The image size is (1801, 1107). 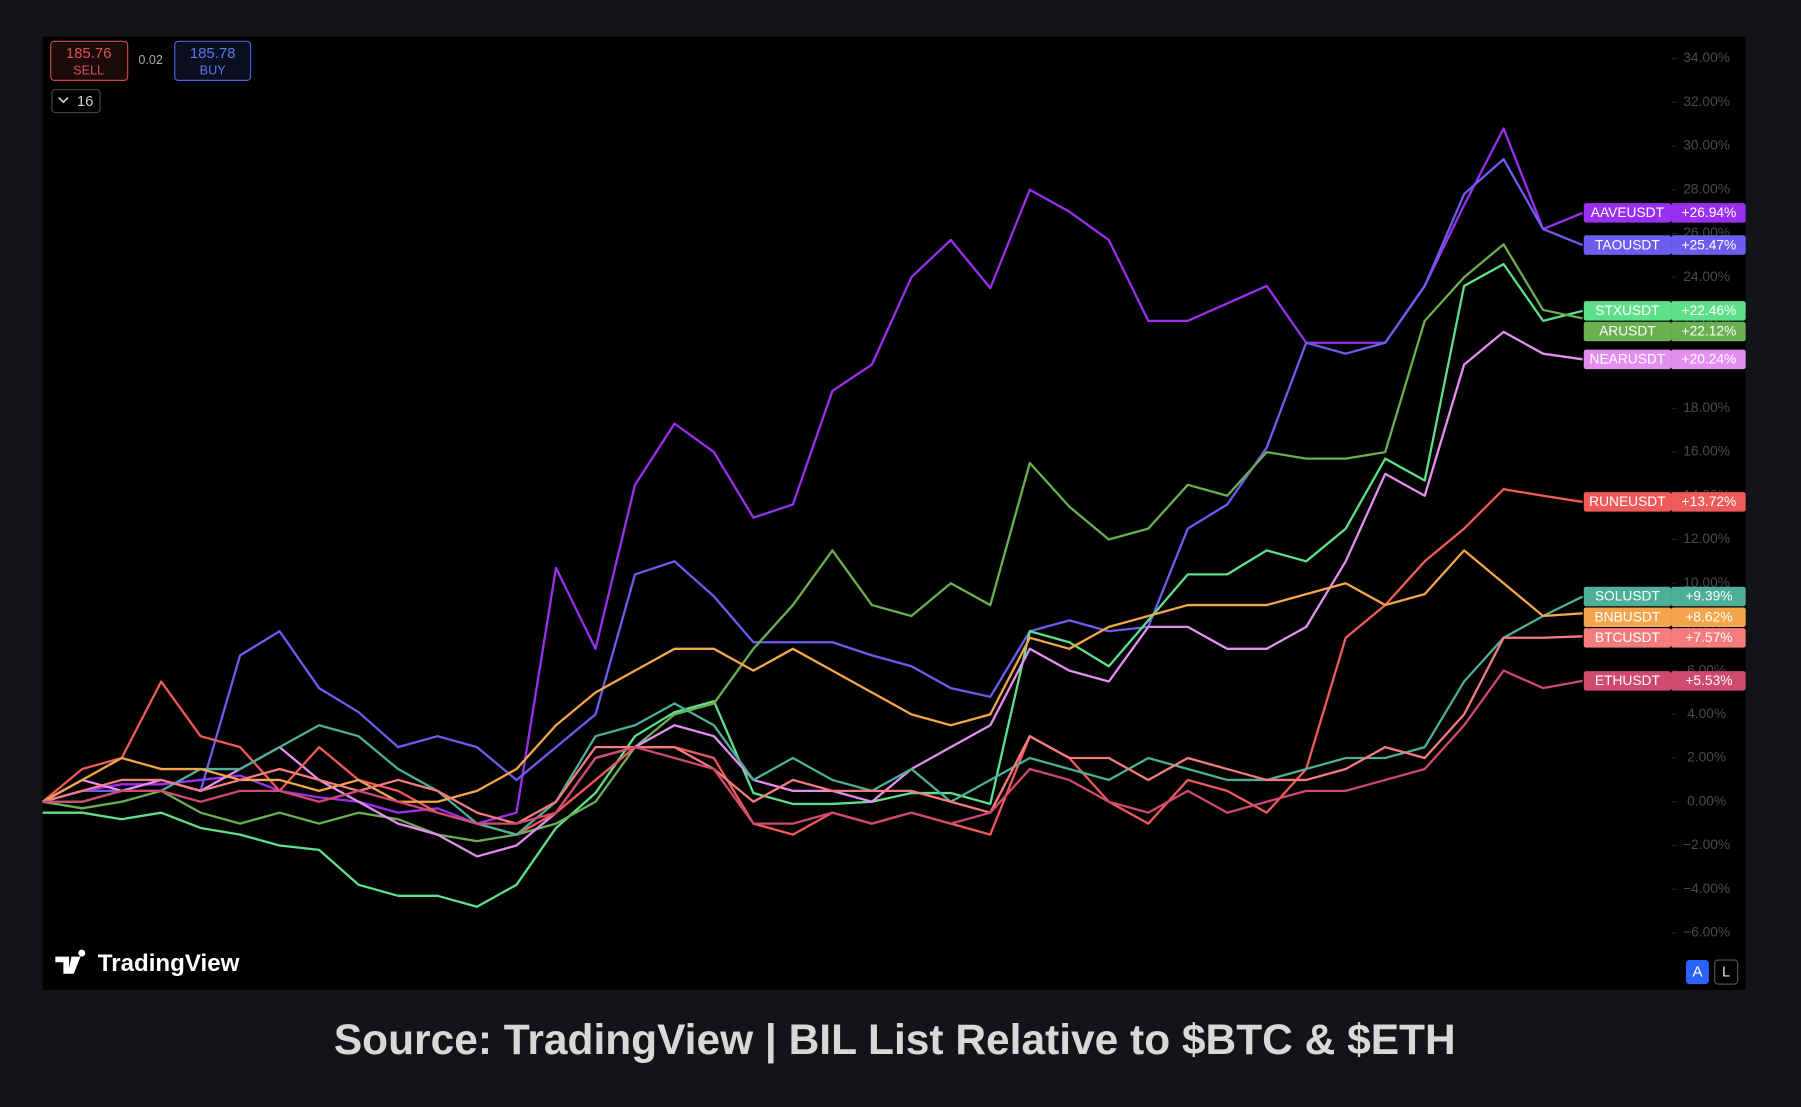 What do you see at coordinates (1706, 932) in the screenshot?
I see `y-tick-label: −6.00%` at bounding box center [1706, 932].